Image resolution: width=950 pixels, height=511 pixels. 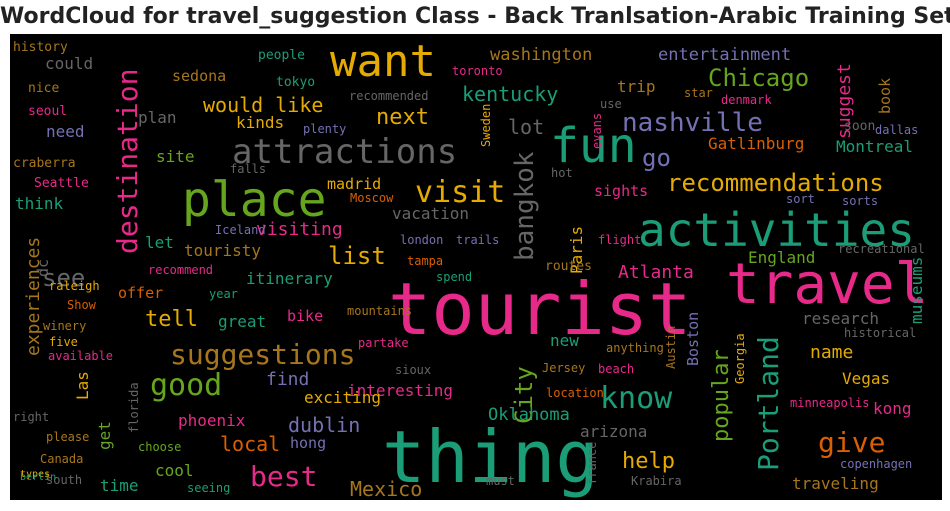 I want to click on word-sorts: sorts, so click(x=860, y=201).